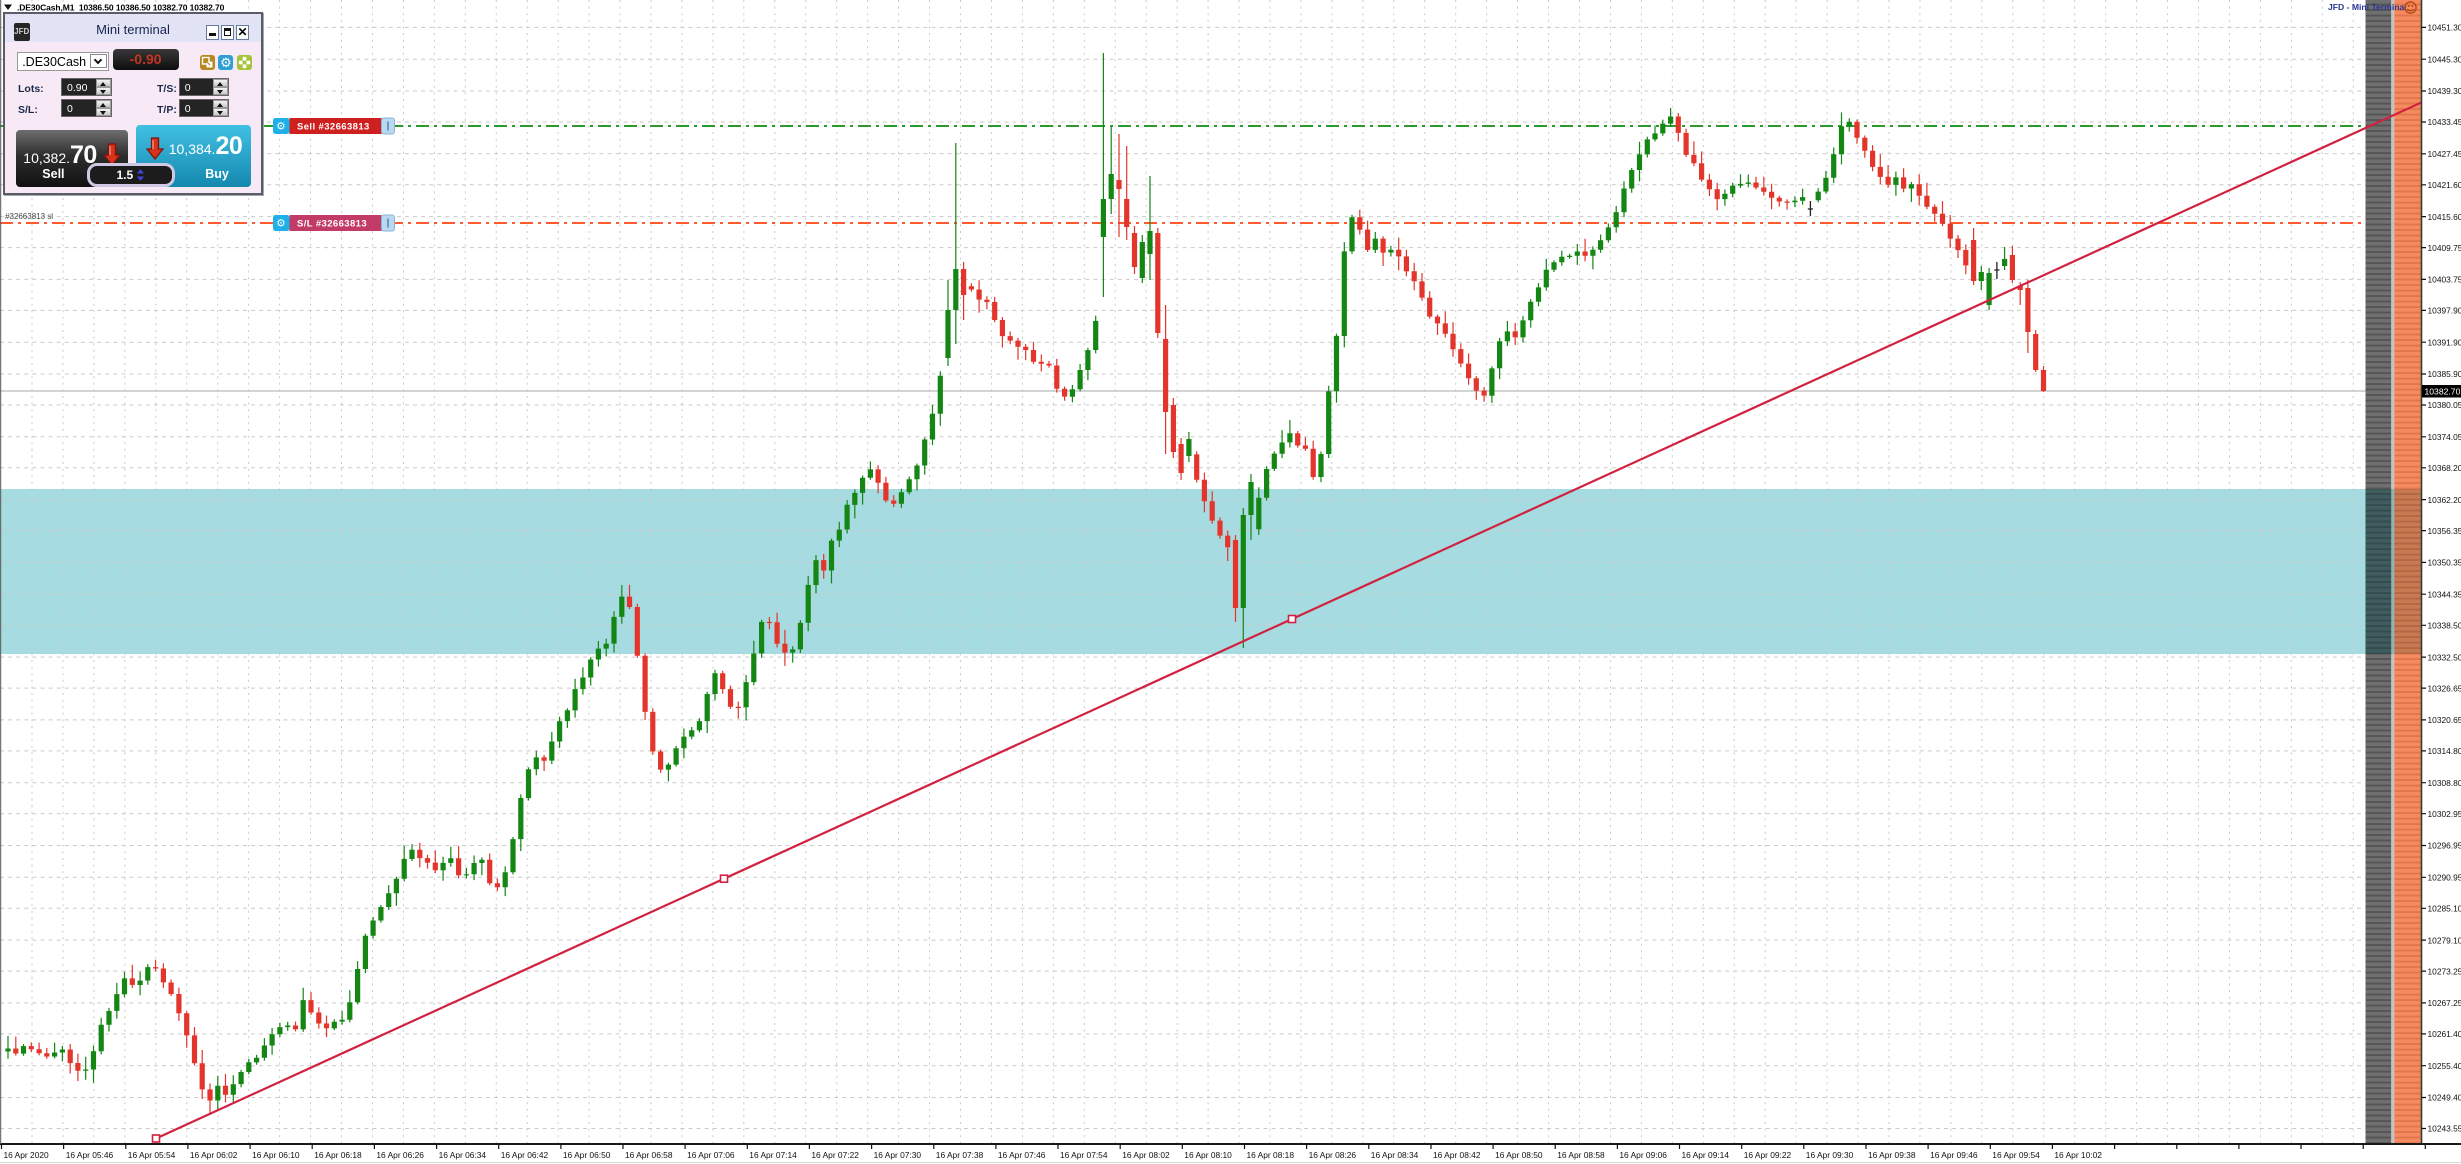 The height and width of the screenshot is (1164, 2461). Describe the element at coordinates (1892, 1155) in the screenshot. I see `svg-text: 16 Apr 09:38` at that location.